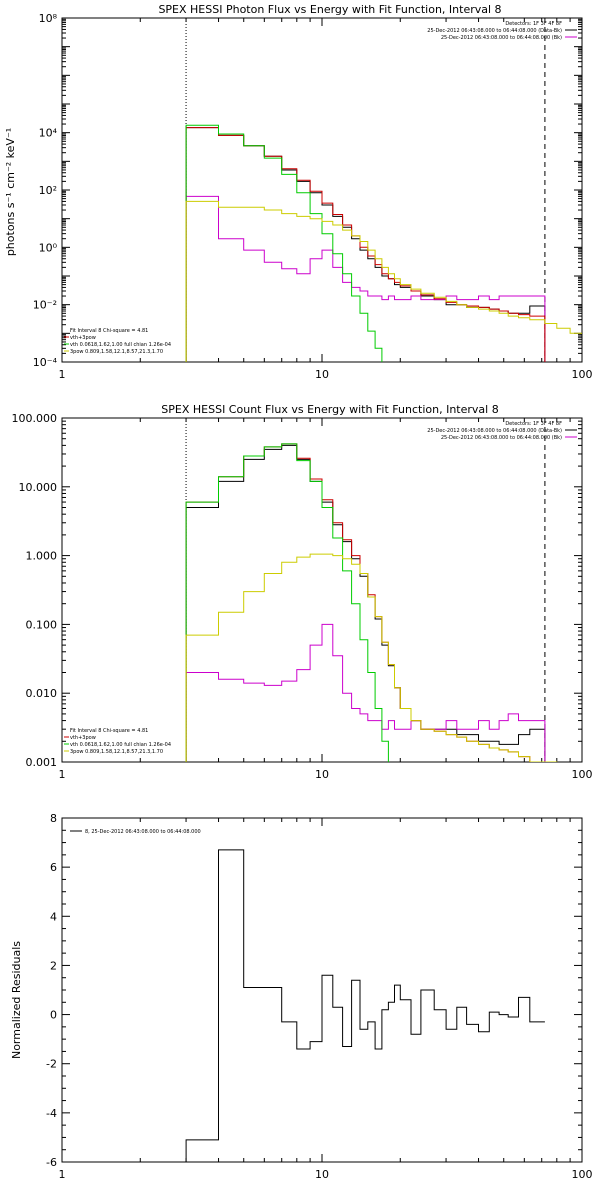  Describe the element at coordinates (51, 1064) in the screenshot. I see `residuals-y-tick-label: -2` at that location.